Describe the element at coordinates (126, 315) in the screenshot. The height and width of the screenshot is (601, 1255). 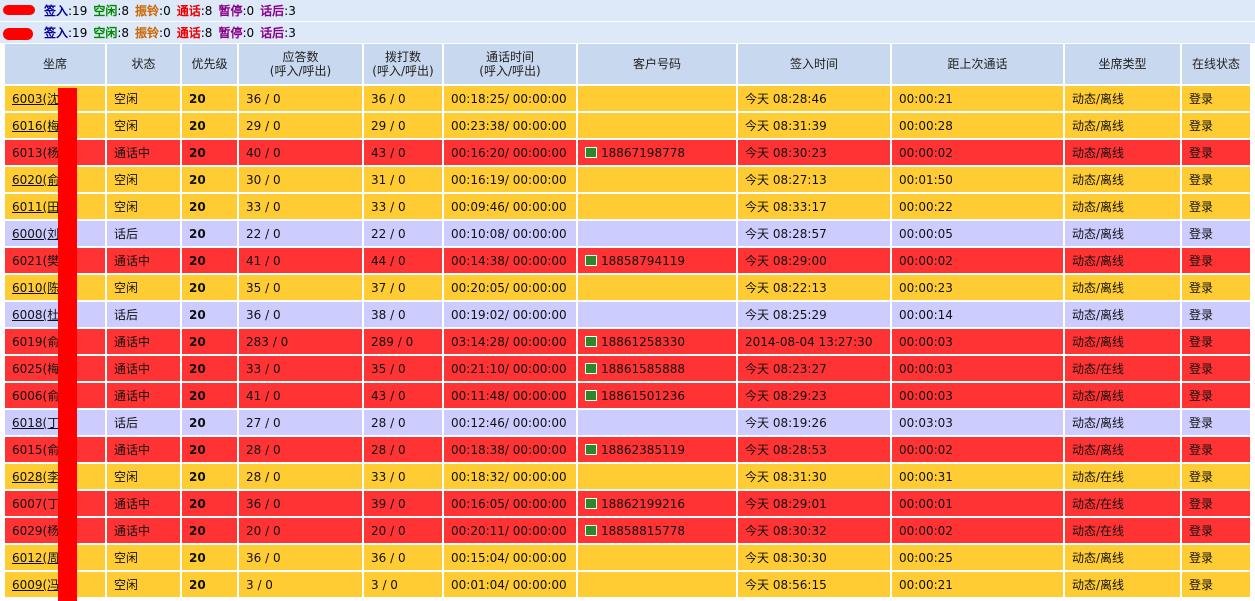
I see `cell-text: 话后` at that location.